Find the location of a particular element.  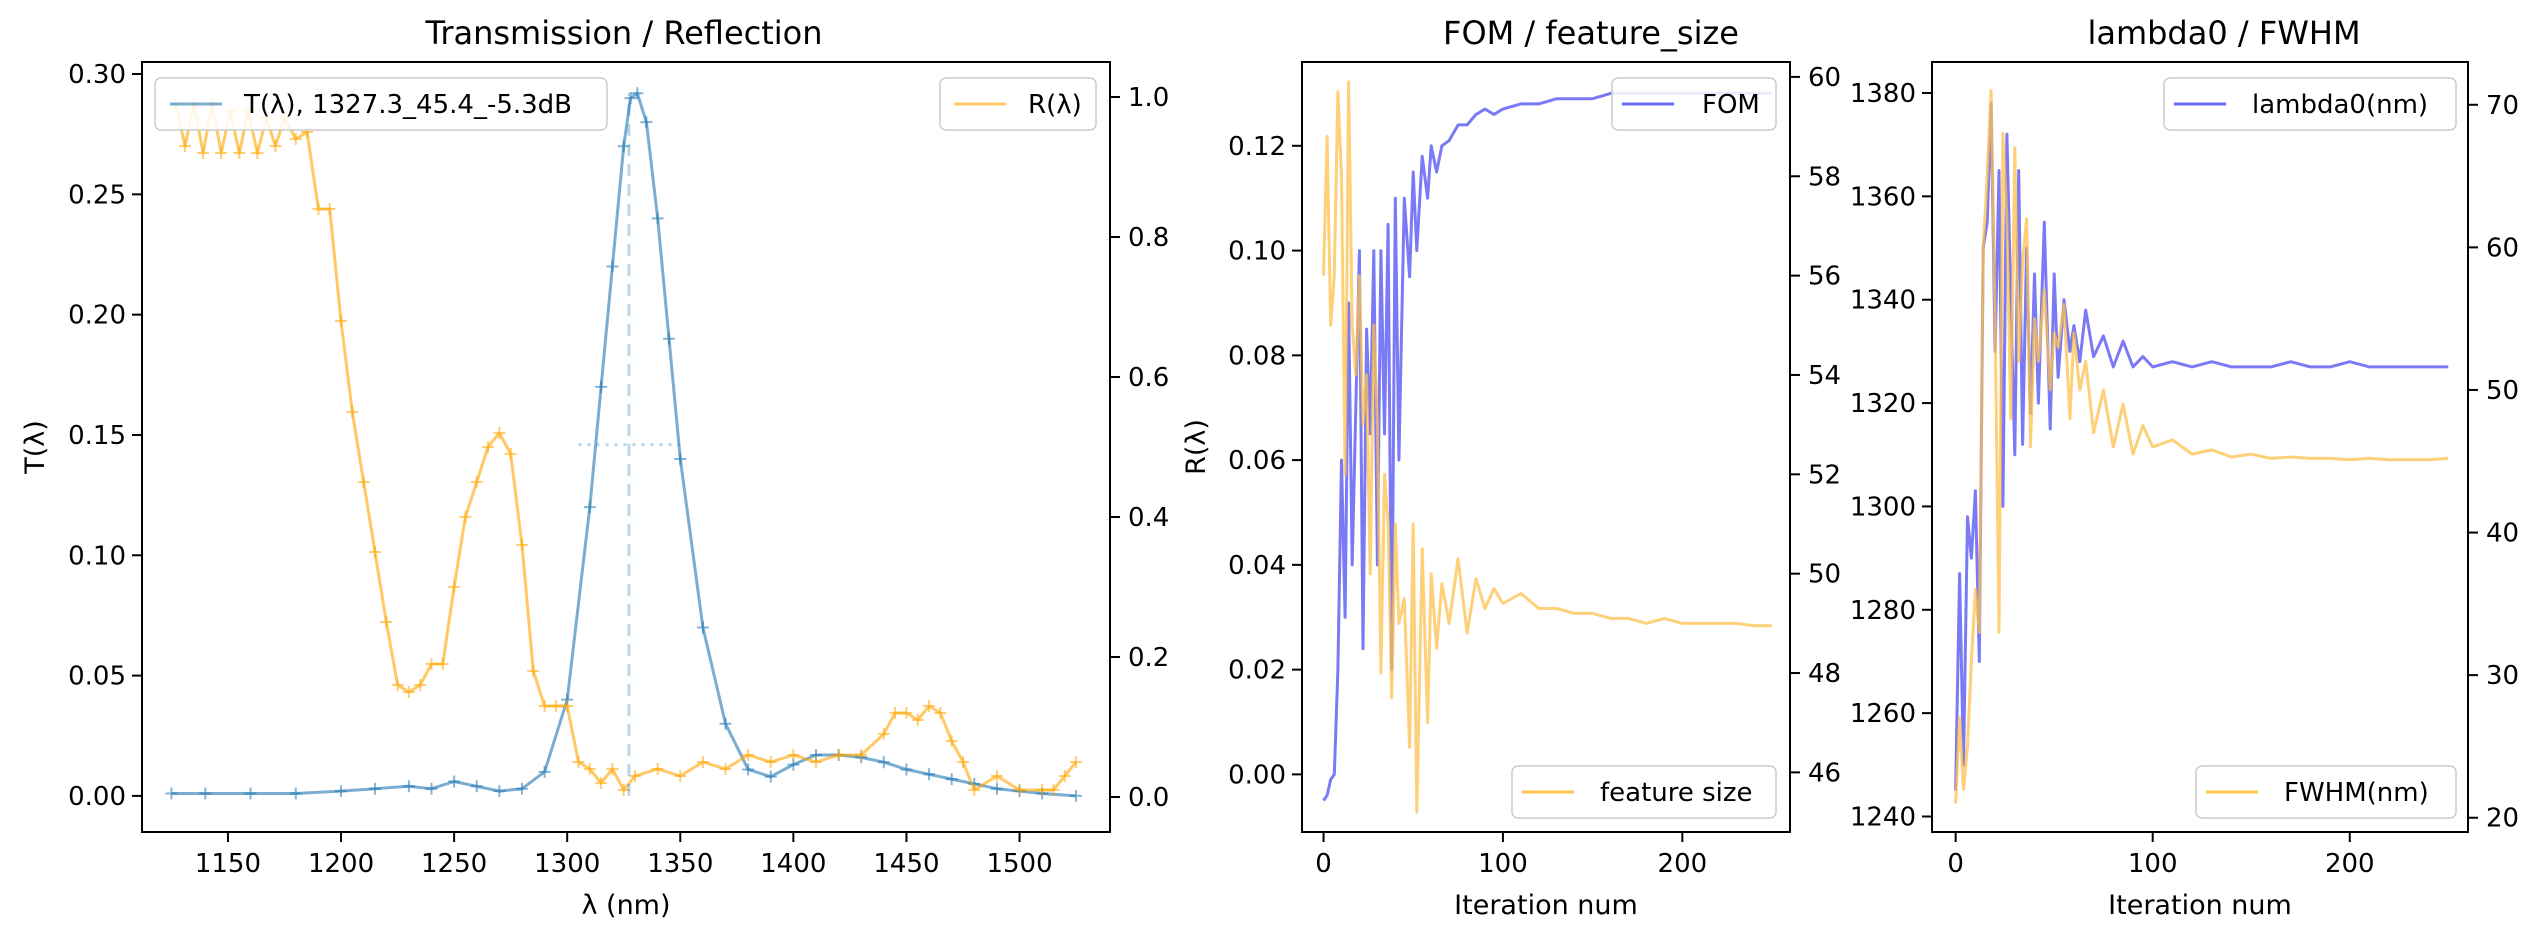

panel3-plot-area is located at coordinates (2201, 446).